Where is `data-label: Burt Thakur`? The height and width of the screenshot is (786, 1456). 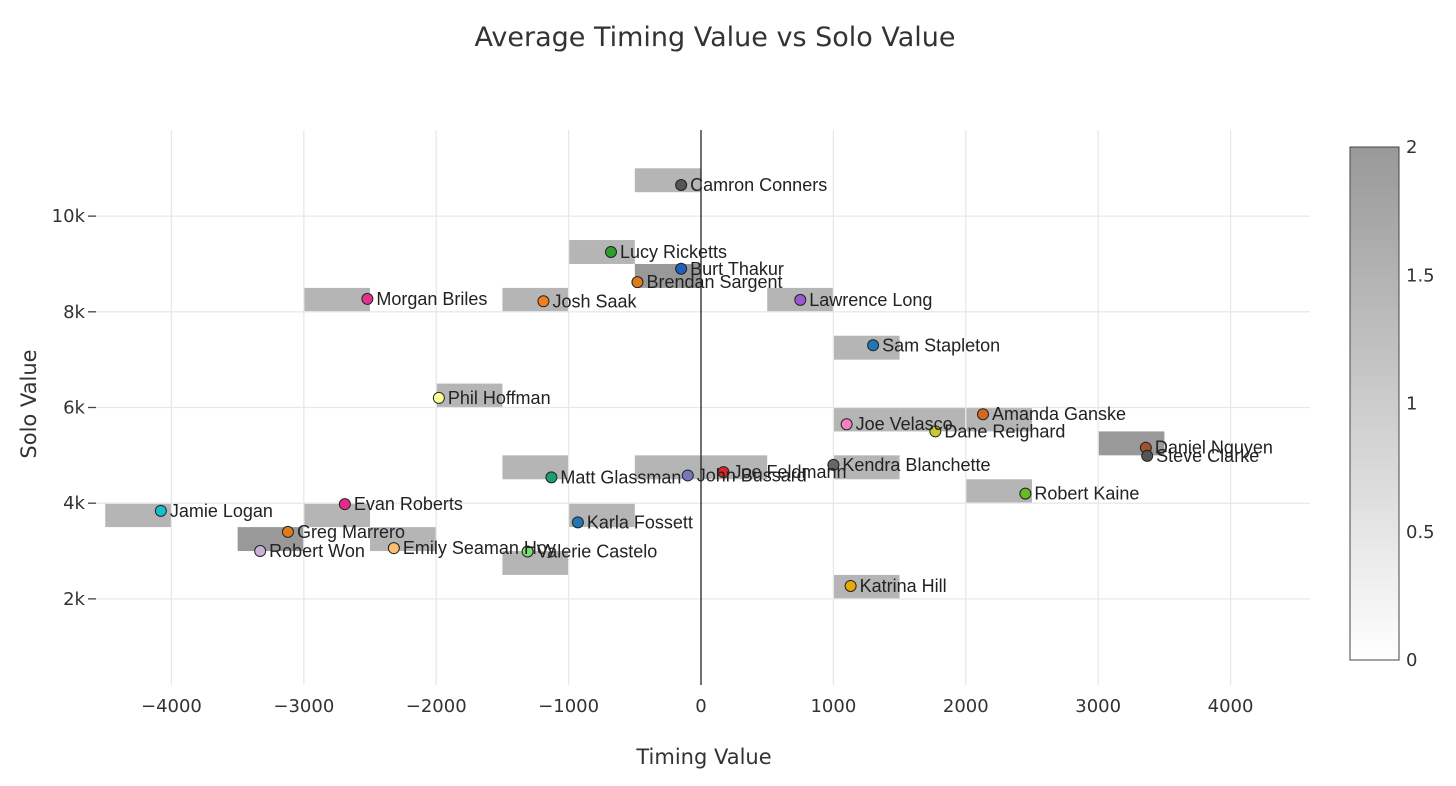
data-label: Burt Thakur is located at coordinates (737, 269).